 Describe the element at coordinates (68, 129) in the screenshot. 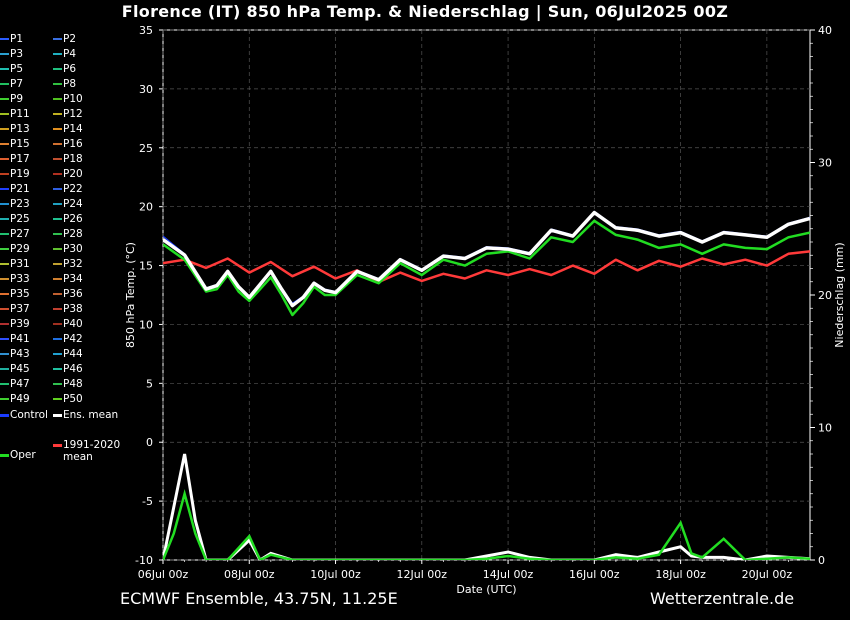

I see `legend-item-member: P14` at that location.